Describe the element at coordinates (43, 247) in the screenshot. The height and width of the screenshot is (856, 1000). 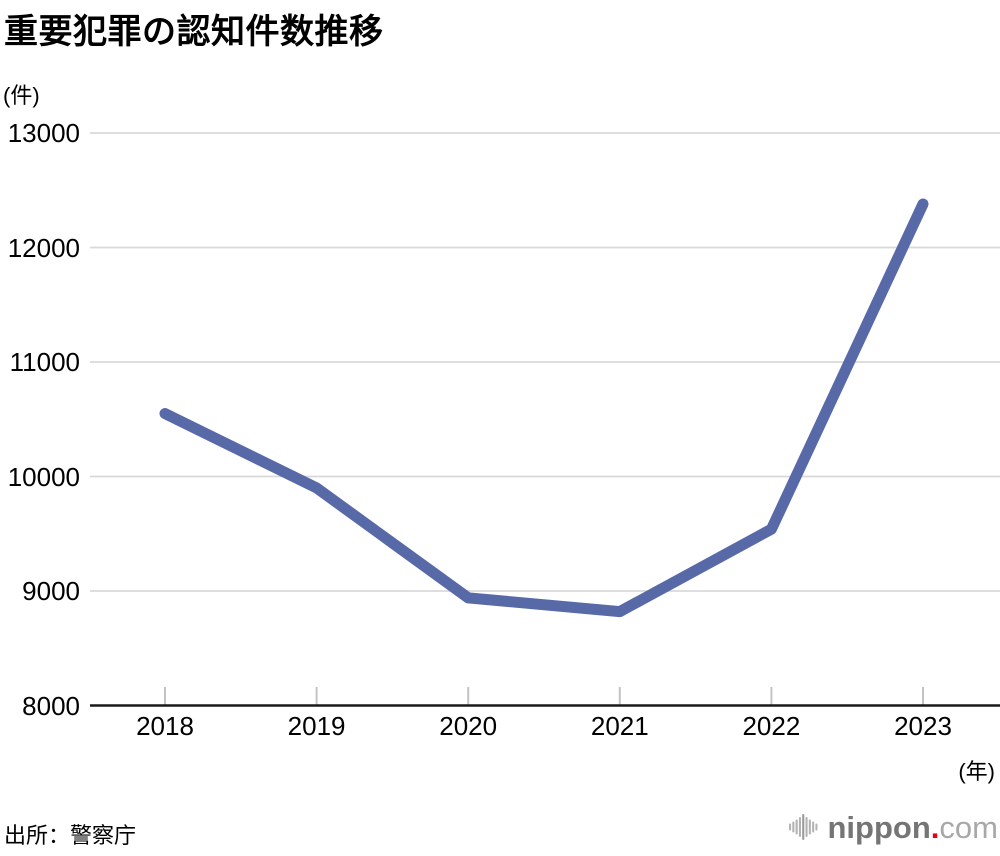
I see `y-axis-label: 12000` at that location.